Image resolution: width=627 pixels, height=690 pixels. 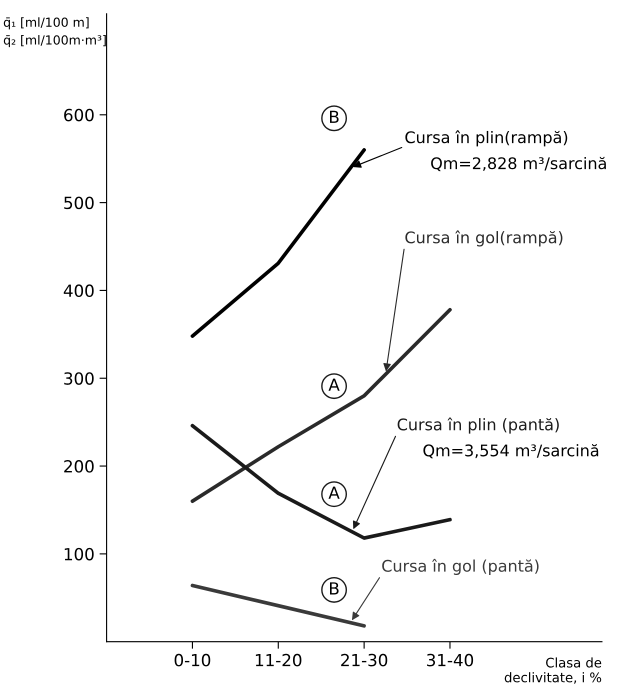 What do you see at coordinates (192, 660) in the screenshot?
I see `x-tick-label: 0-10` at bounding box center [192, 660].